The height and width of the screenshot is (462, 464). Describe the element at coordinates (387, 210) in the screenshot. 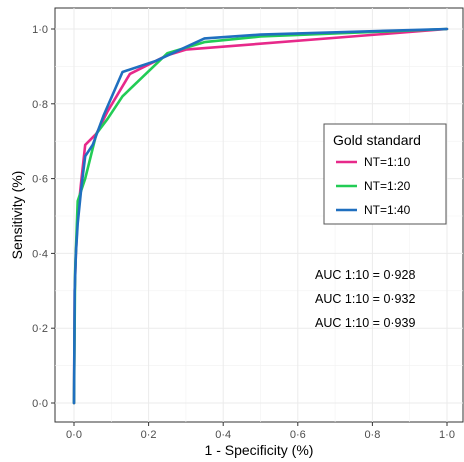

I see `legend-label-3: NT=1:40` at that location.